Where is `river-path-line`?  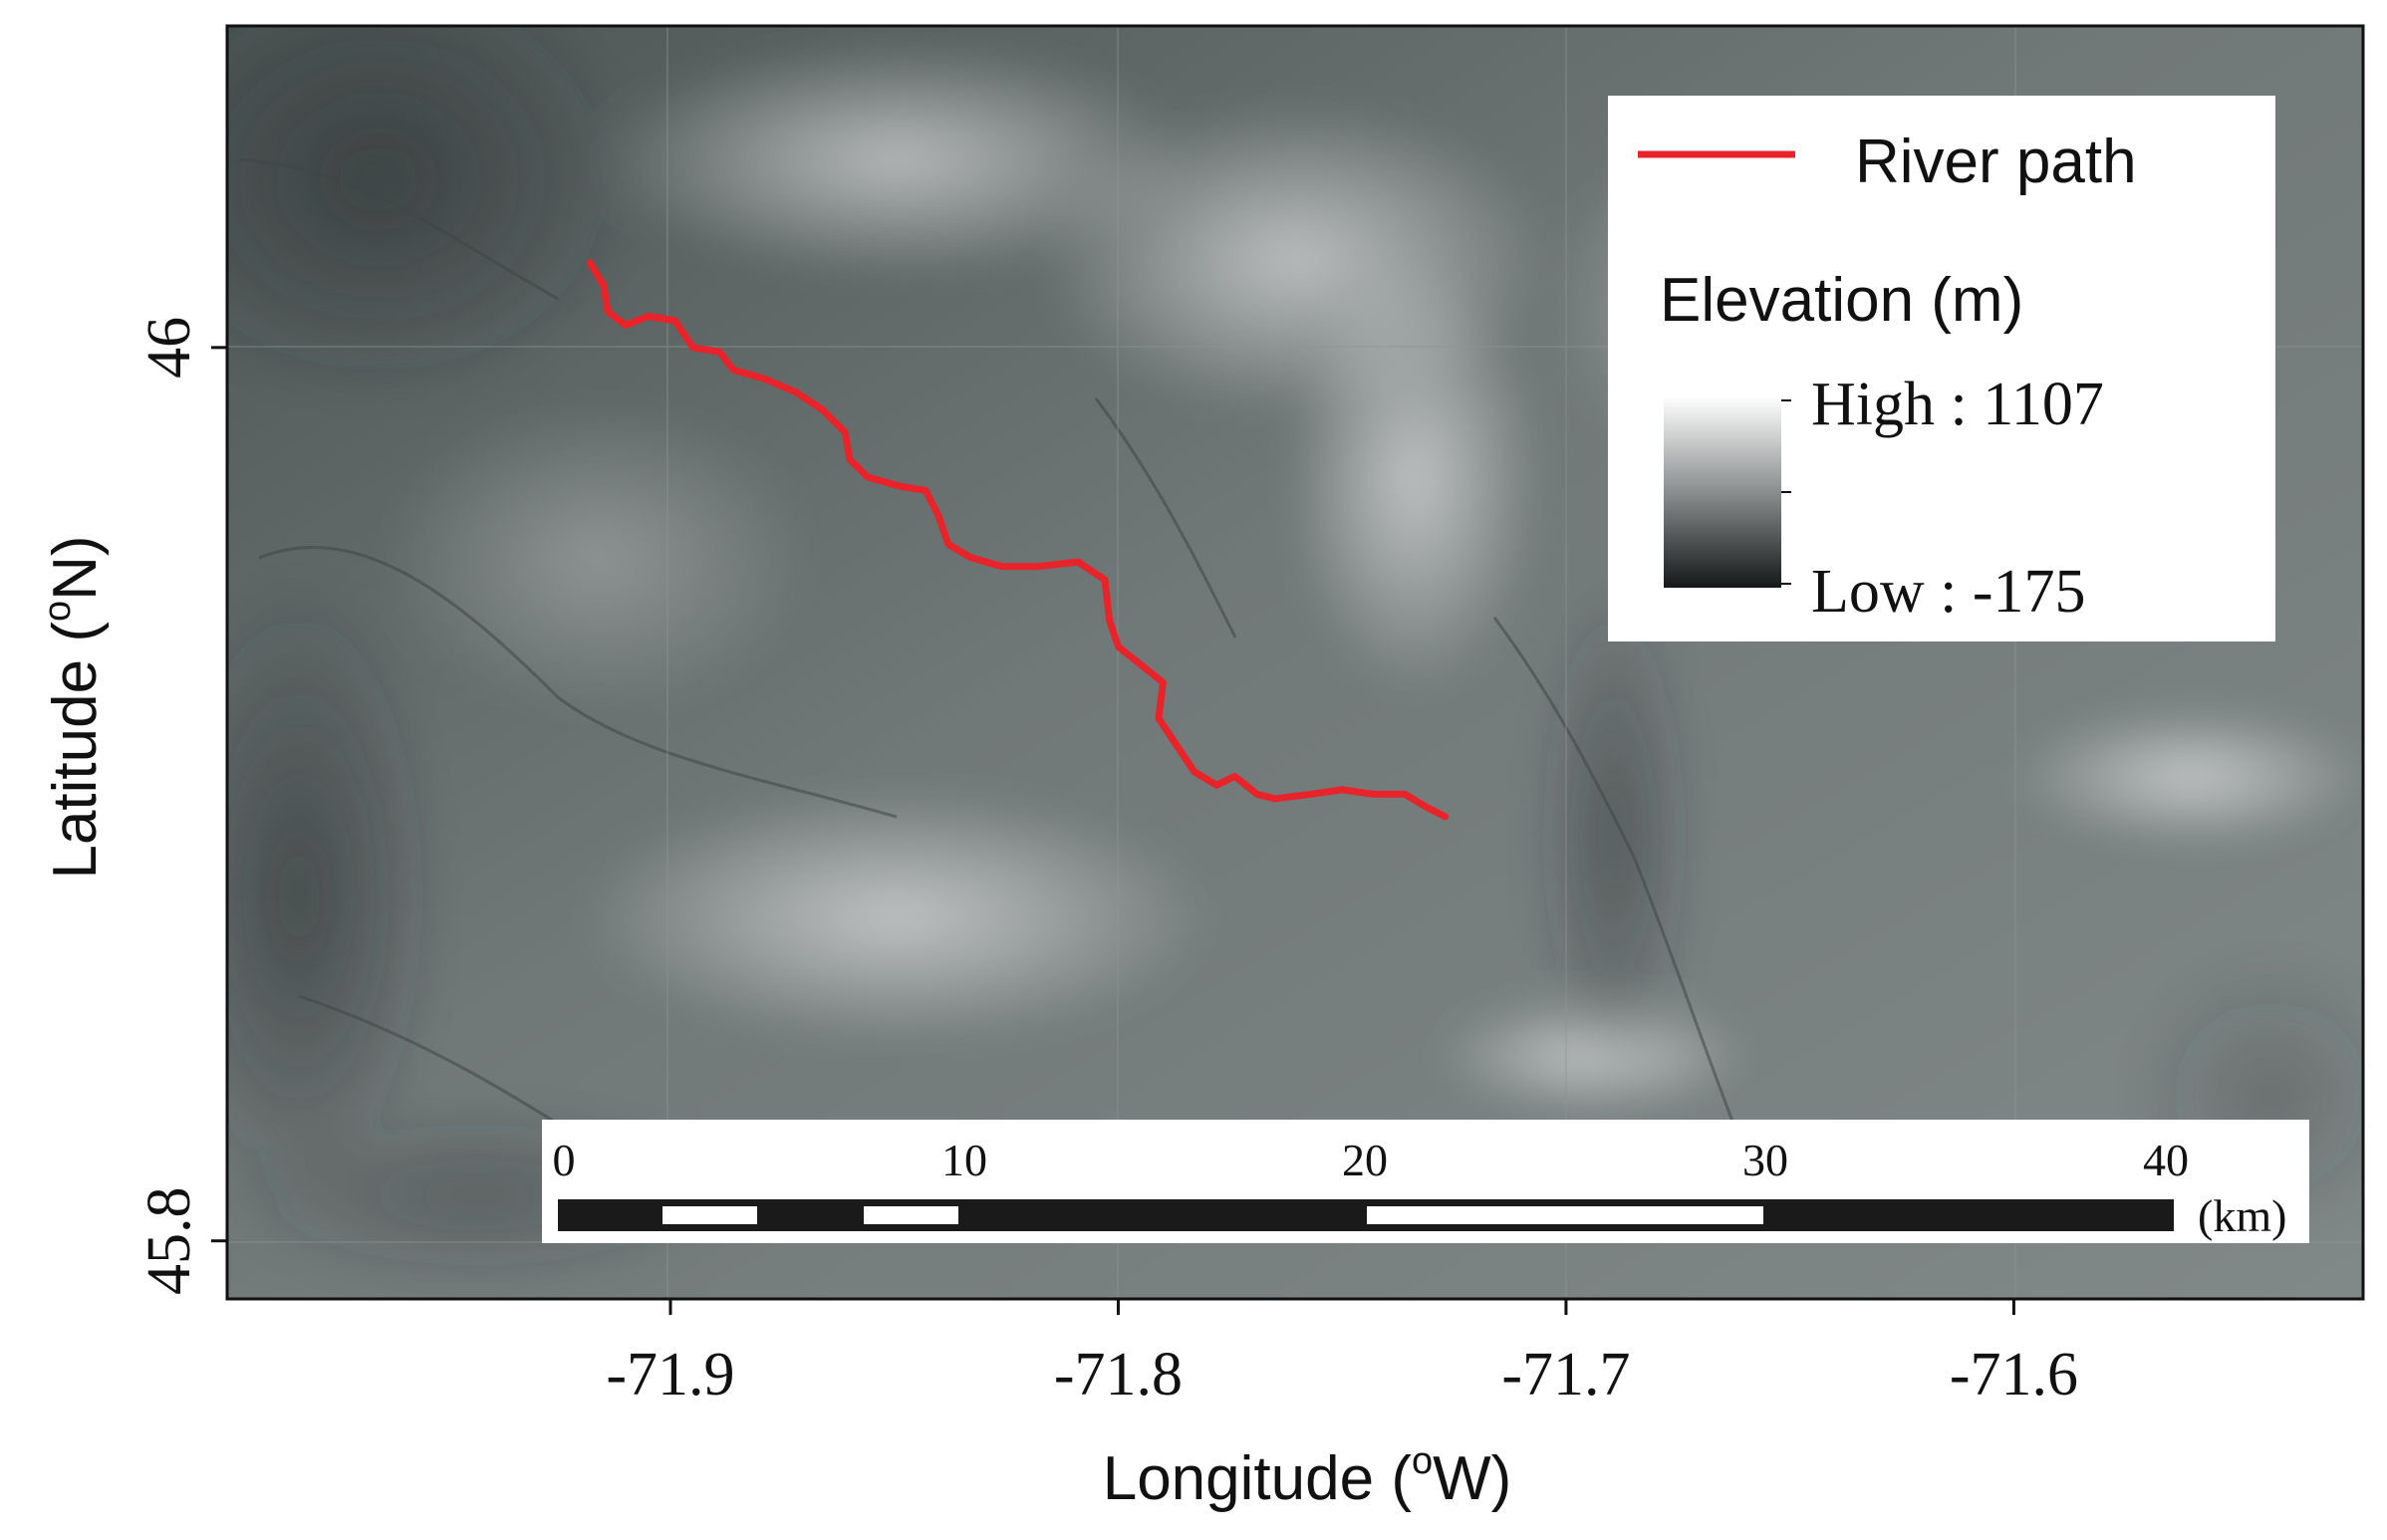 river-path-line is located at coordinates (1018, 540).